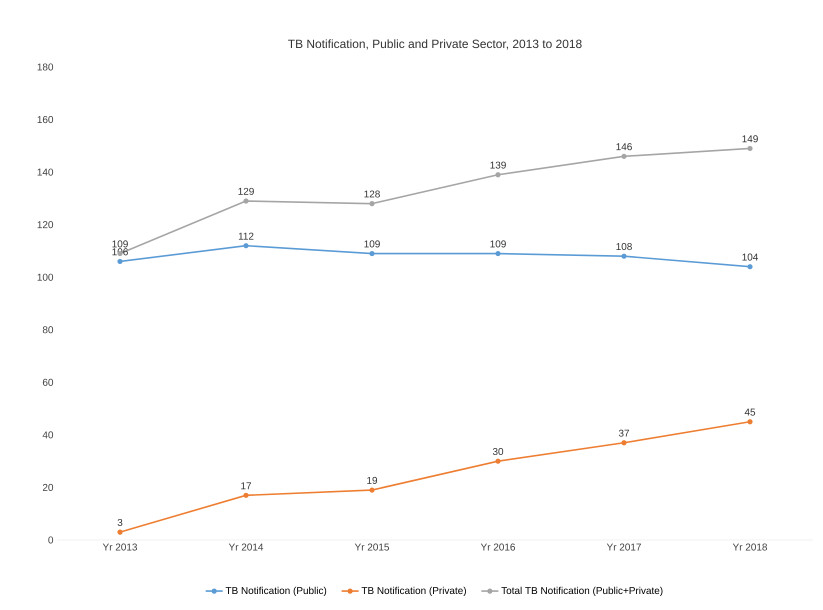 The height and width of the screenshot is (610, 823). What do you see at coordinates (498, 547) in the screenshot?
I see `x-tick-label: Yr 2016` at bounding box center [498, 547].